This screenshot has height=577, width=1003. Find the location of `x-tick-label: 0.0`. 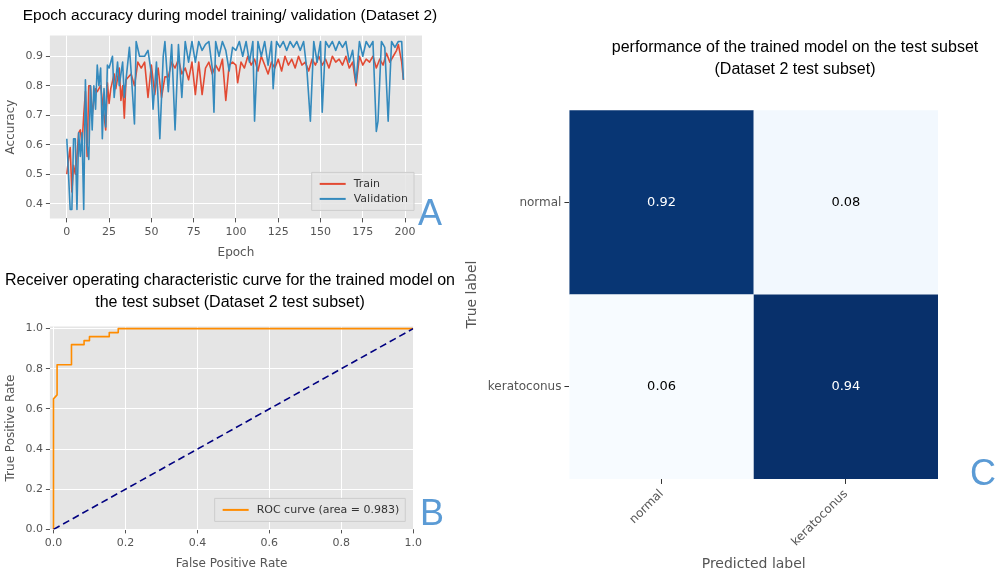

x-tick-label: 0.0 is located at coordinates (53, 542).